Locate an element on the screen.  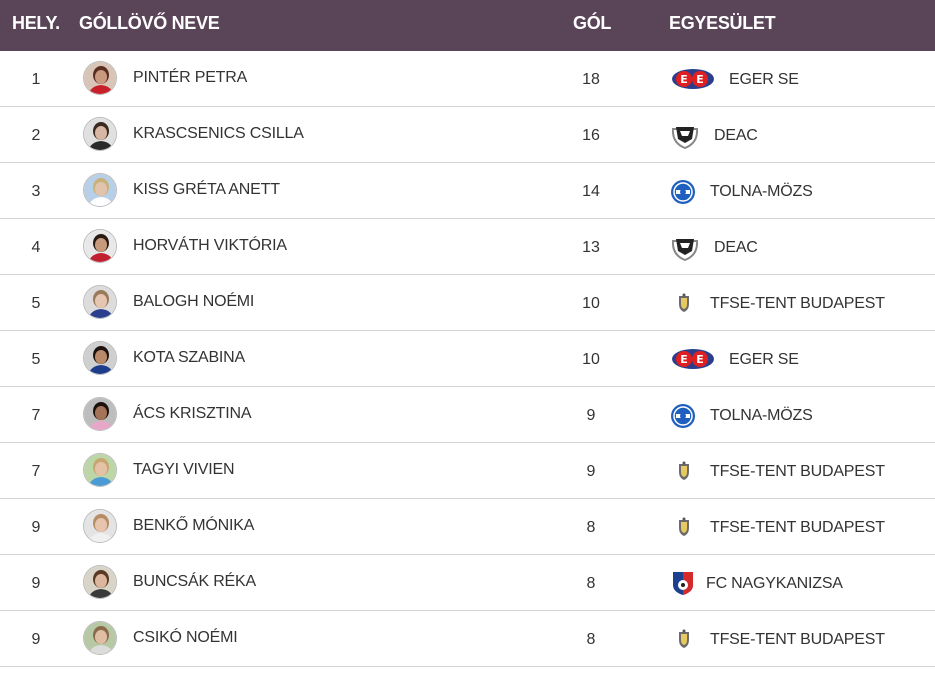
table-row: 9 BENKŐ MÓNIKA 8 TFSE-TENT BUDAPEST is located at coordinates (467, 527).